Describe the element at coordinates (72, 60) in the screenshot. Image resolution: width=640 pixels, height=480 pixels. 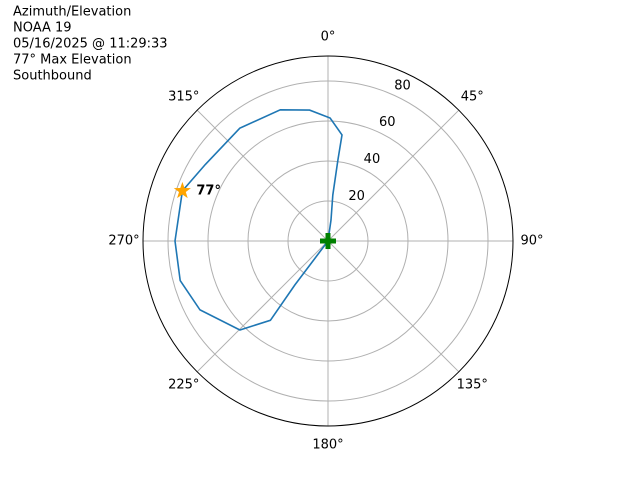
I see `title-line: 77° Max Elevation` at that location.